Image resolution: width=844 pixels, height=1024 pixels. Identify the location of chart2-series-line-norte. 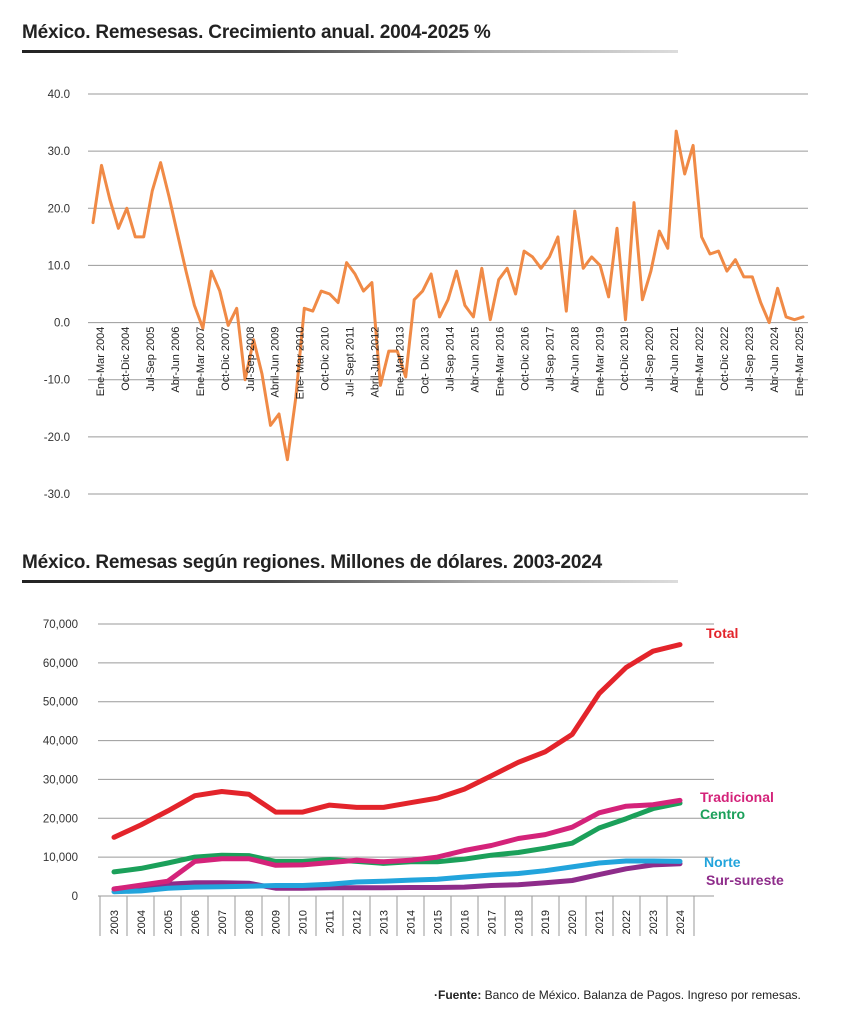
(397, 876).